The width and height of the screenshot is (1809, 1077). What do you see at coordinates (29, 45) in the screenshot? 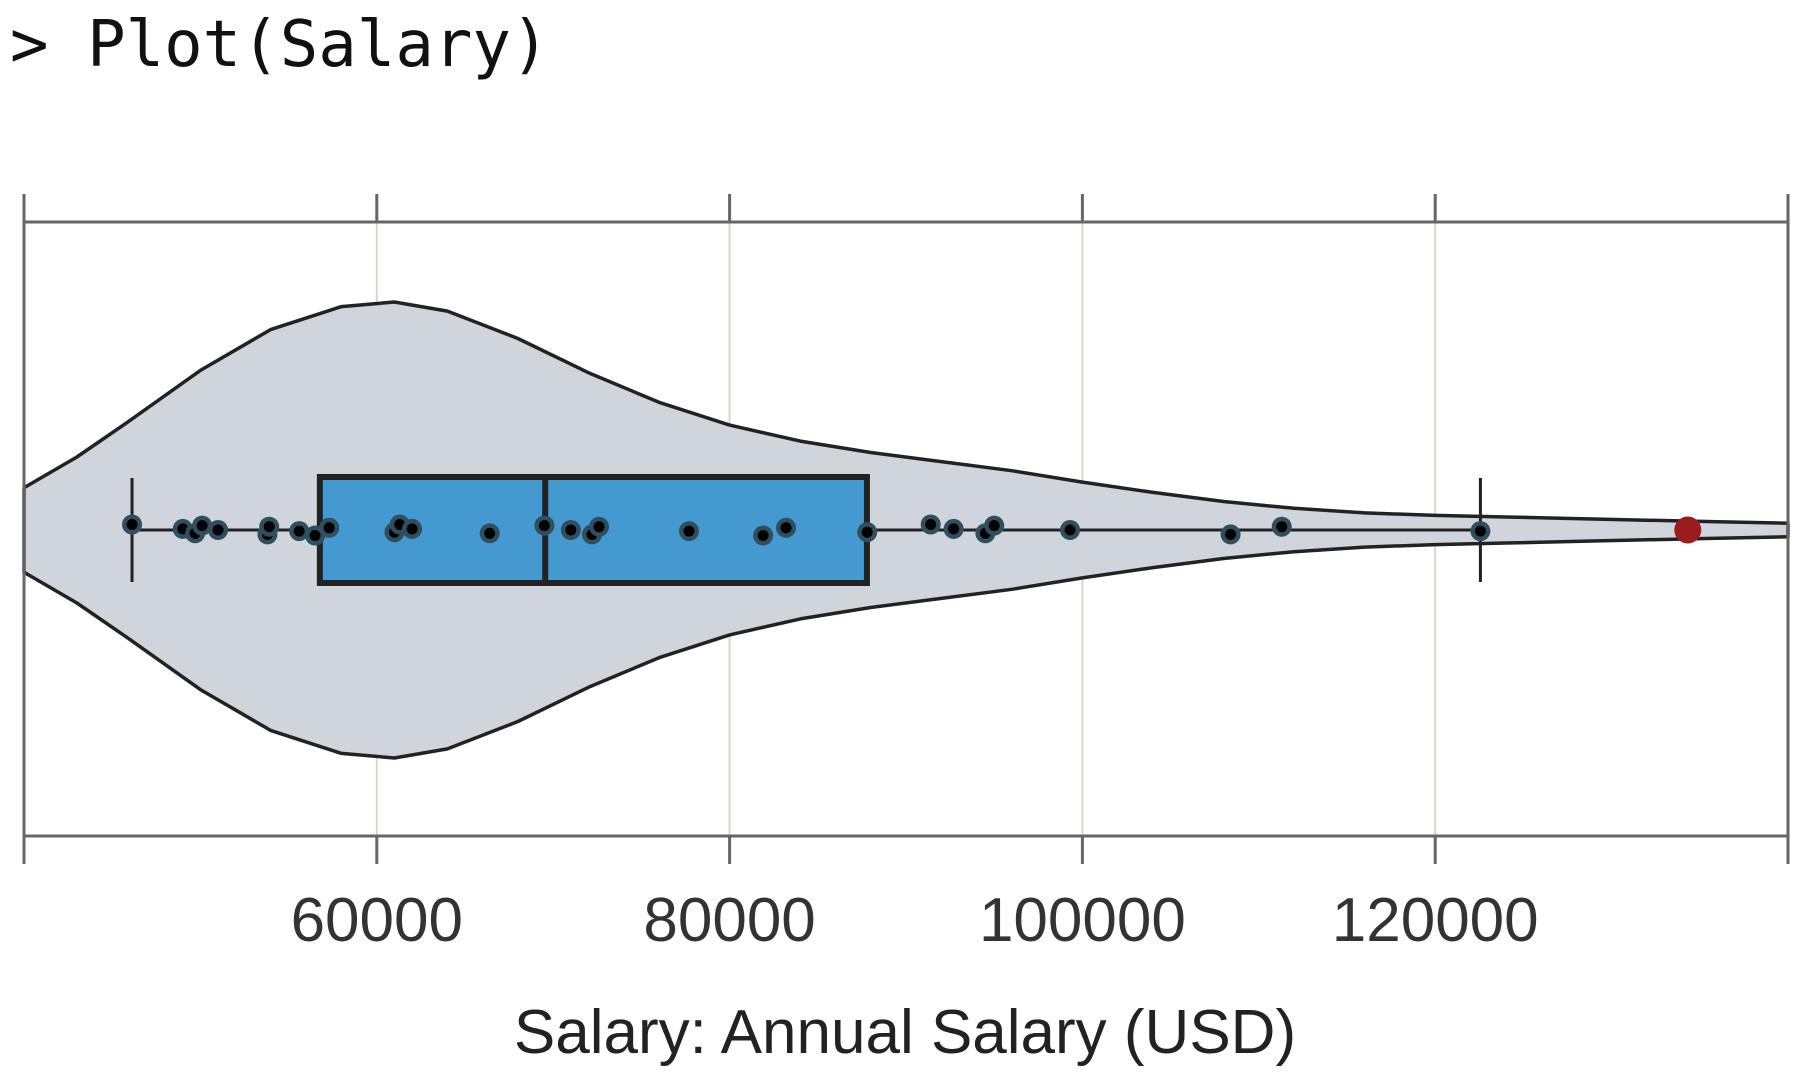
I see `console-prompt: >` at bounding box center [29, 45].